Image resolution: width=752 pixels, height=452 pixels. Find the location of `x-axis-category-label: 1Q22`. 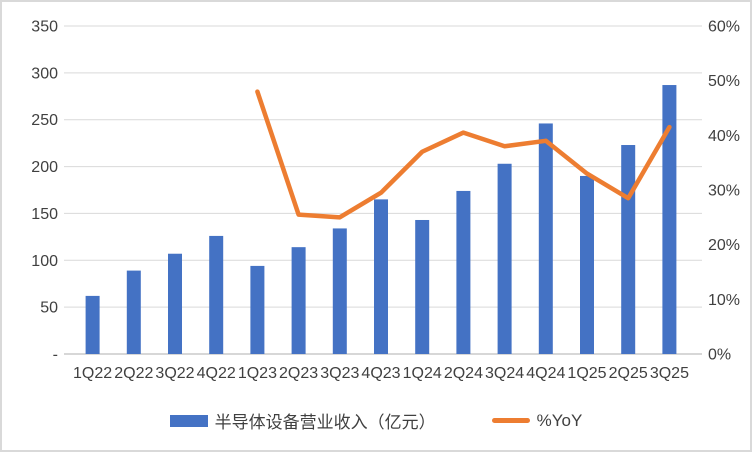

x-axis-category-label: 1Q22 is located at coordinates (92, 373).